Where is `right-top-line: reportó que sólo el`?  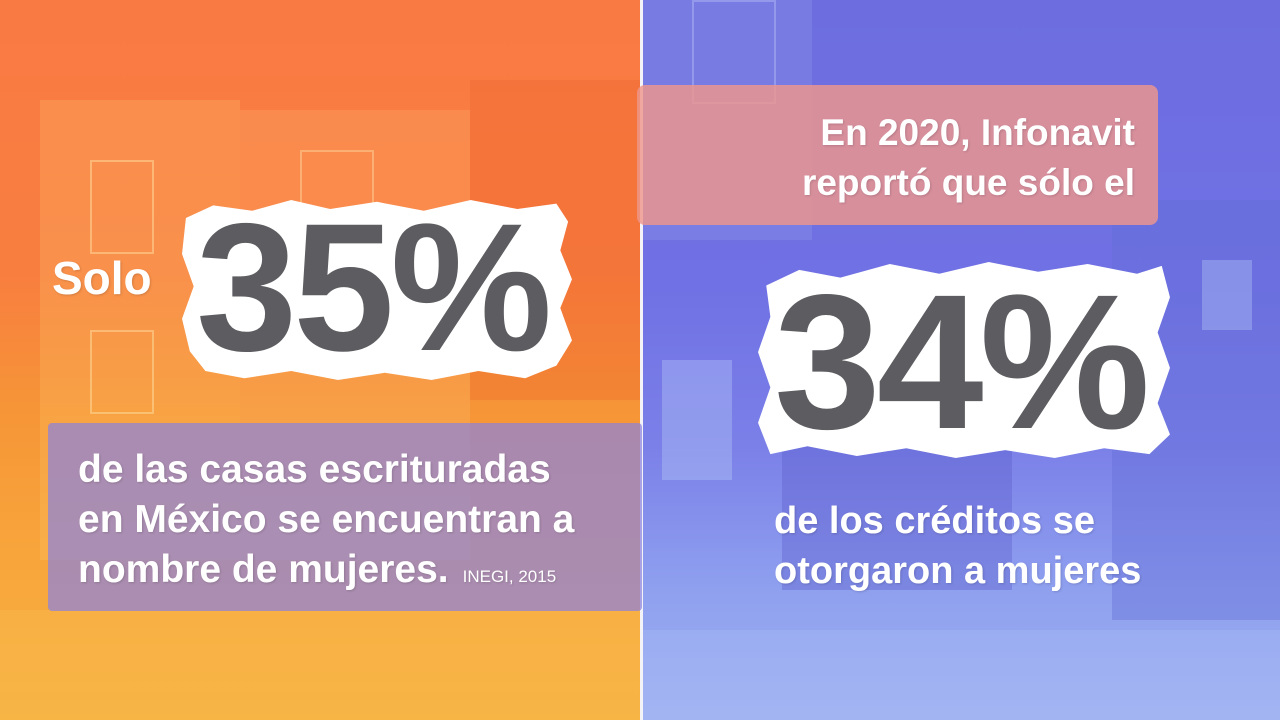 right-top-line: reportó que sólo el is located at coordinates (968, 182).